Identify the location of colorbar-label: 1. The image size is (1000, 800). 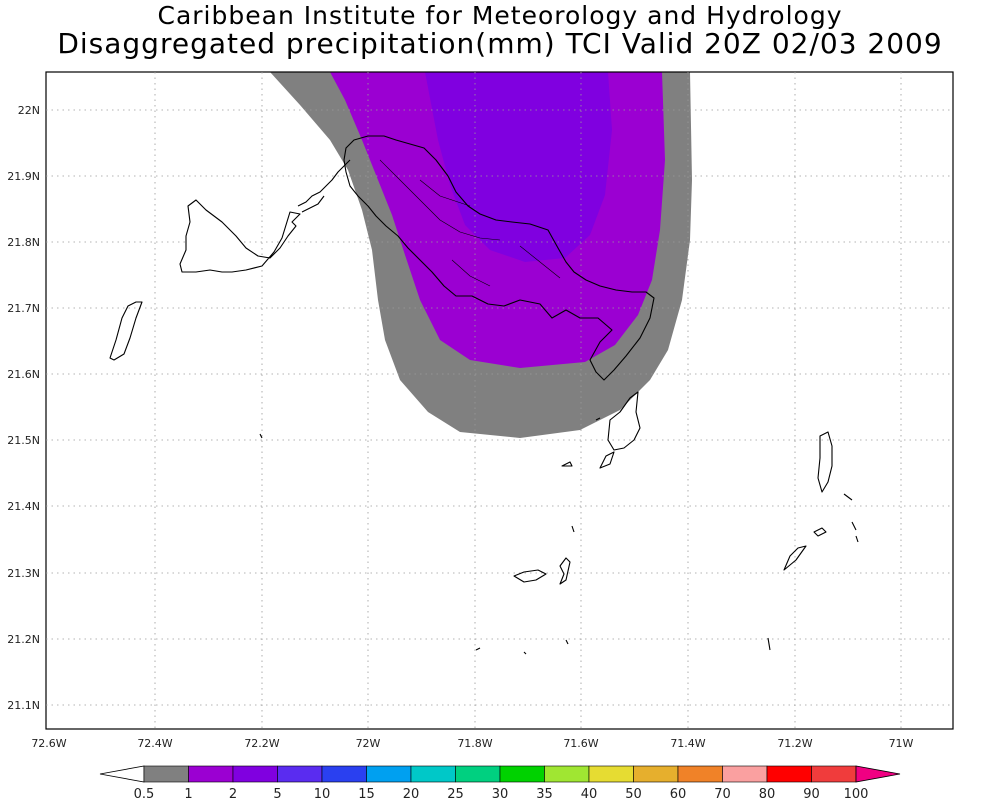
(188, 793).